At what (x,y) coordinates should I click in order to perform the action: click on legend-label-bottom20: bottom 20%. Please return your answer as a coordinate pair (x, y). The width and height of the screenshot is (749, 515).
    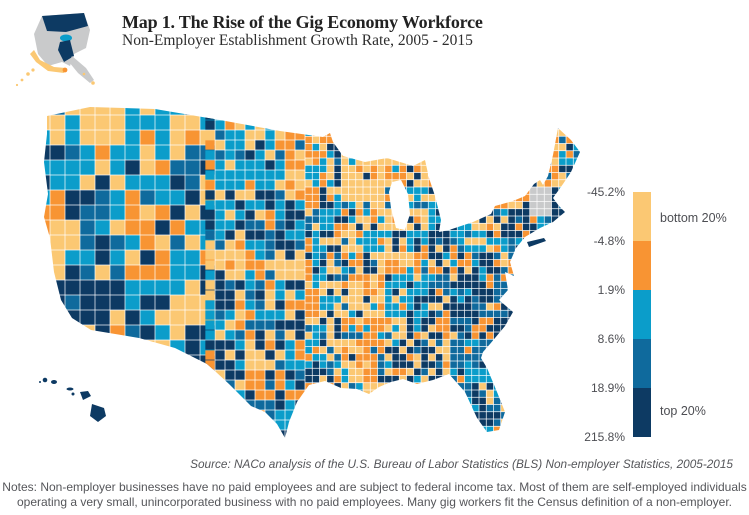
    Looking at the image, I should click on (693, 218).